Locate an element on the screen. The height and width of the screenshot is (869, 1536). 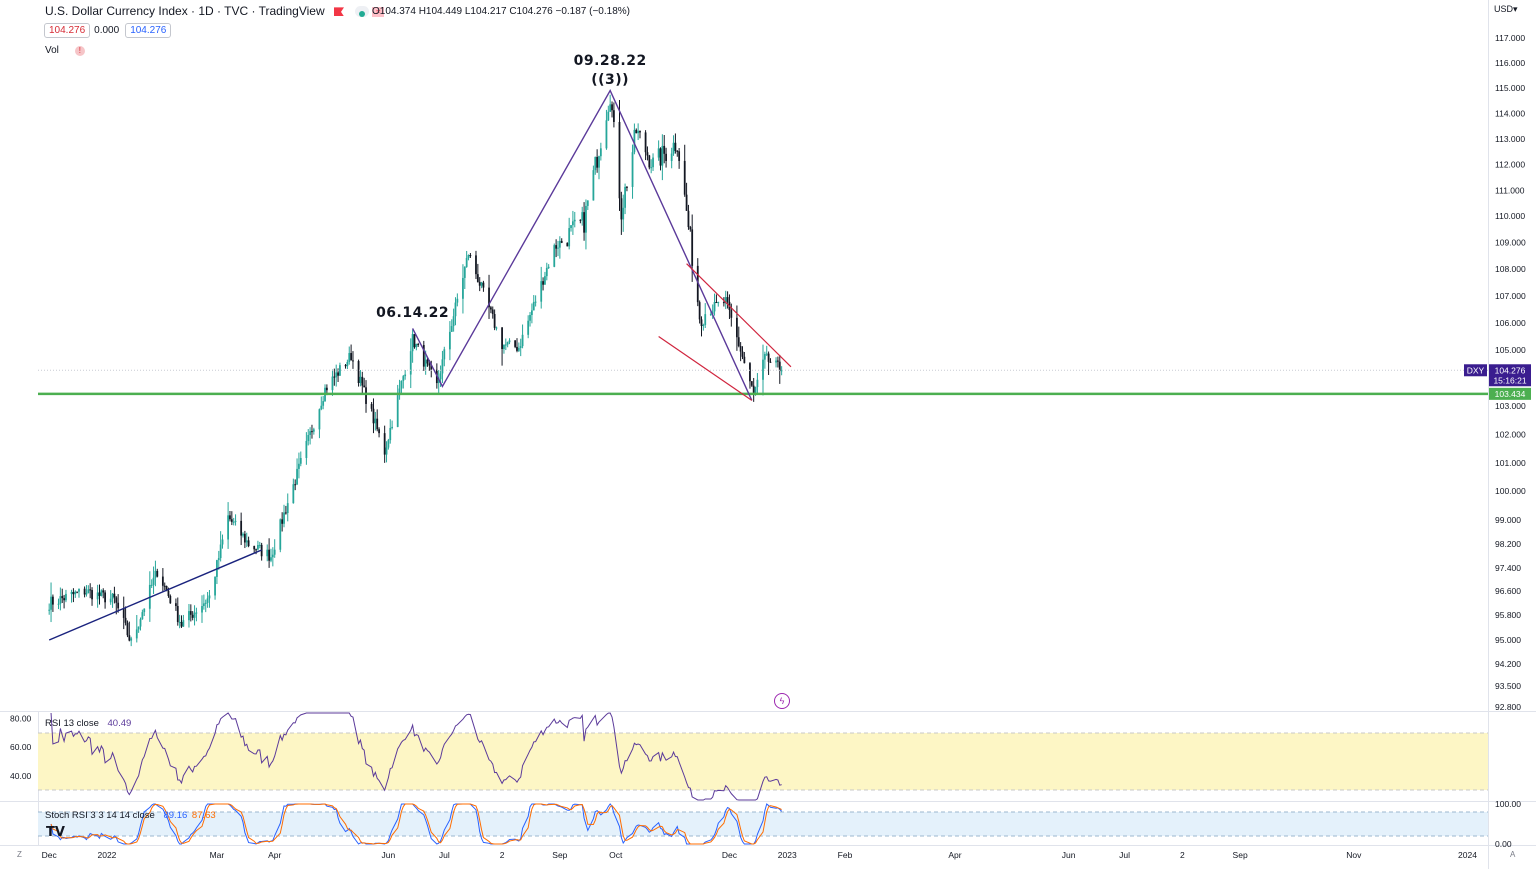
currency-label: USD is located at coordinates (1504, 9).